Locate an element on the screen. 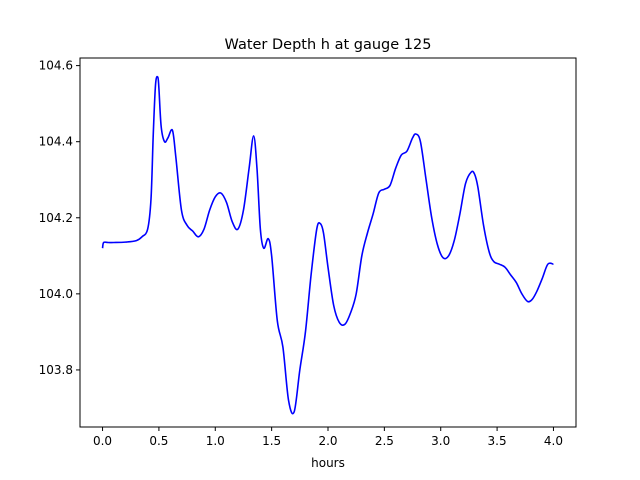 This screenshot has height=480, width=640. x-axis-ticks: 0.0 0.5 1.0 1.5 2.0 2.5 3.0 3.5 4.0 is located at coordinates (328, 437).